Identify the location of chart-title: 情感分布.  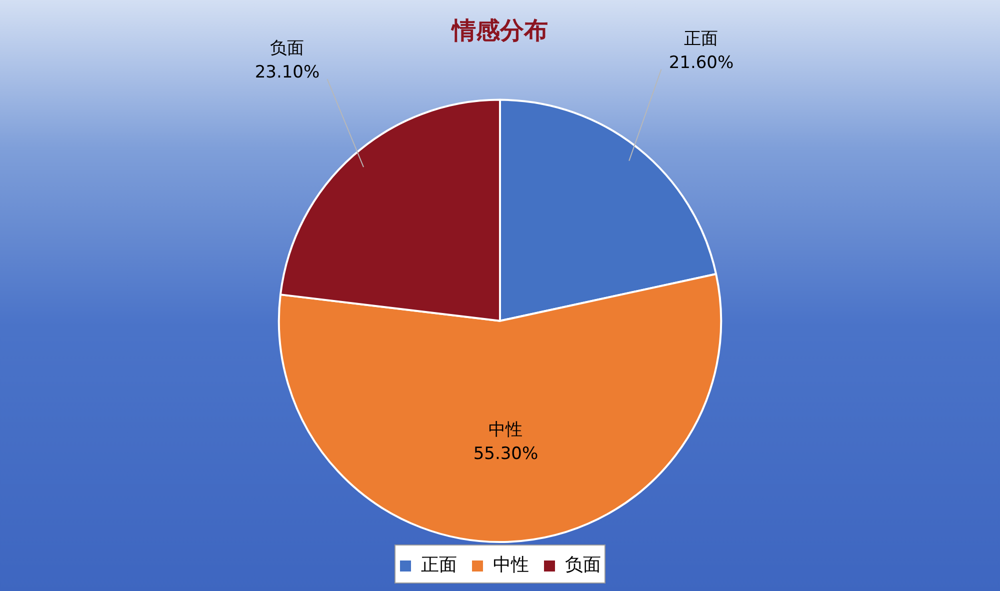
(499, 30).